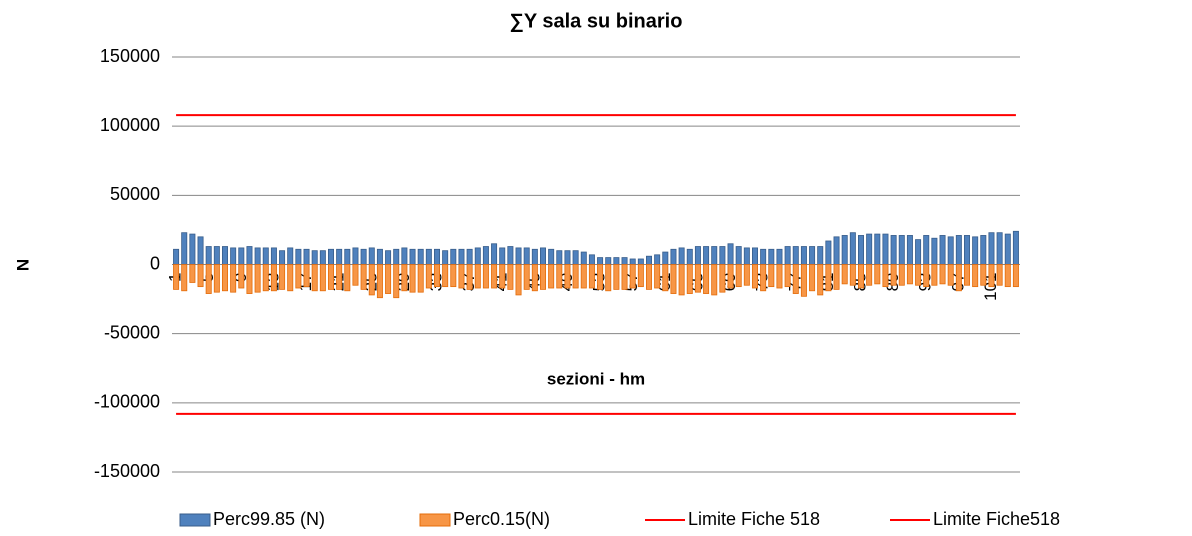  Describe the element at coordinates (132, 332) in the screenshot. I see `y-tick-label: -50000` at that location.